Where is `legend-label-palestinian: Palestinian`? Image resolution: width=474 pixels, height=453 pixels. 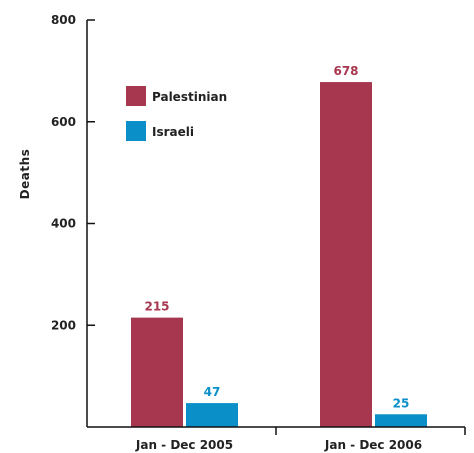
legend-label-palestinian: Palestinian is located at coordinates (189, 97).